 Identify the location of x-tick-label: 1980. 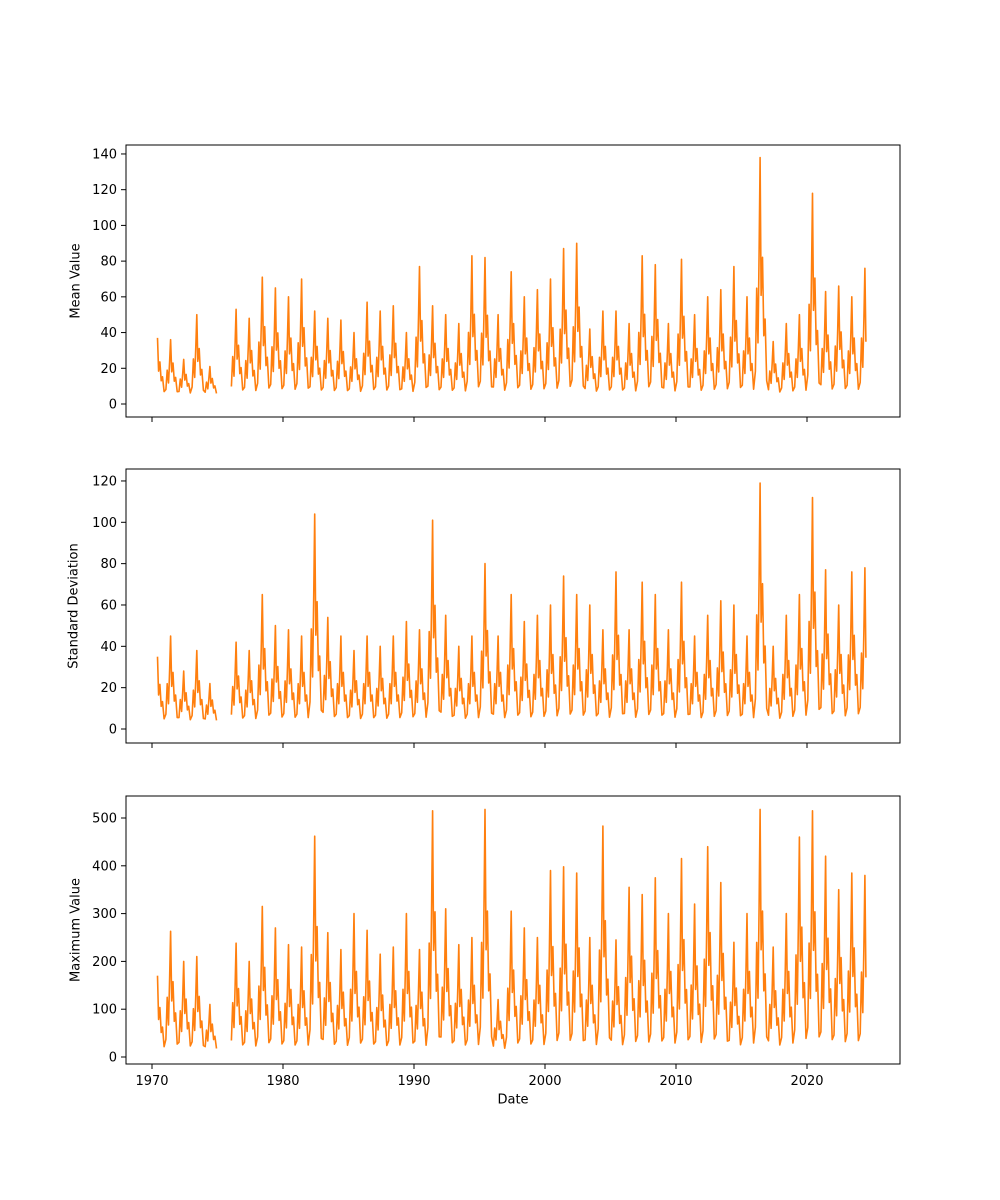
(282, 1081).